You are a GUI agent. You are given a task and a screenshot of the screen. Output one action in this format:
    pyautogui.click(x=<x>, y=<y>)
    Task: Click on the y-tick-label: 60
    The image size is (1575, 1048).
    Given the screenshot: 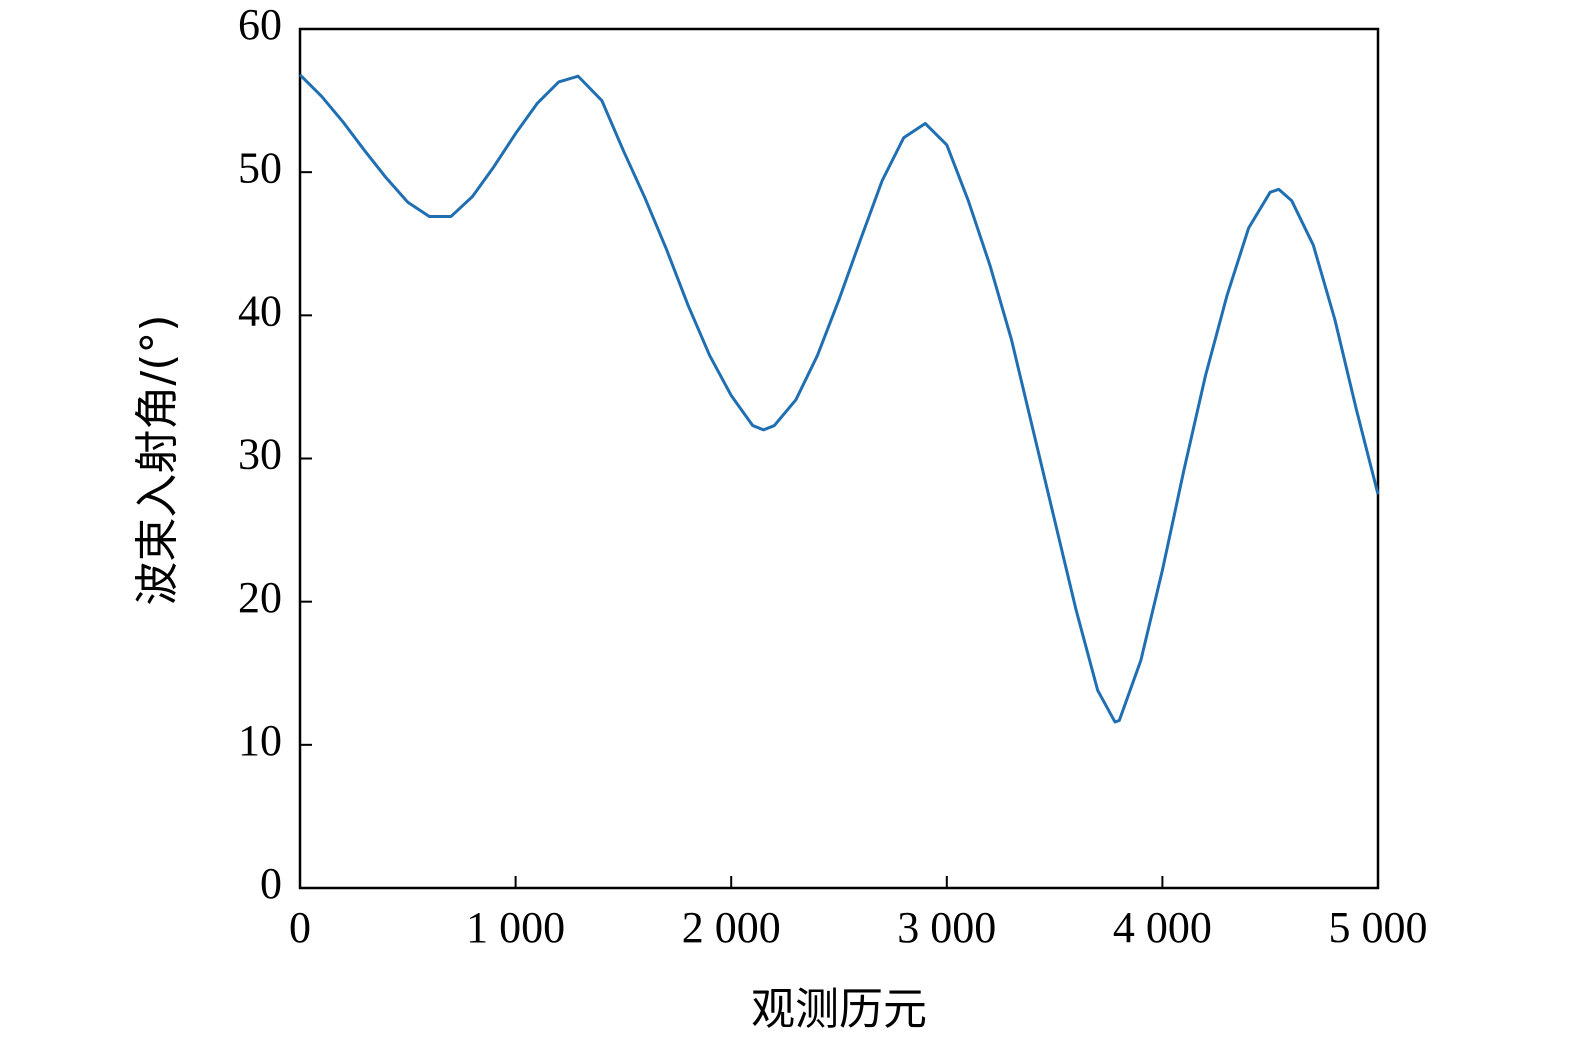 What is the action you would take?
    pyautogui.click(x=260, y=24)
    